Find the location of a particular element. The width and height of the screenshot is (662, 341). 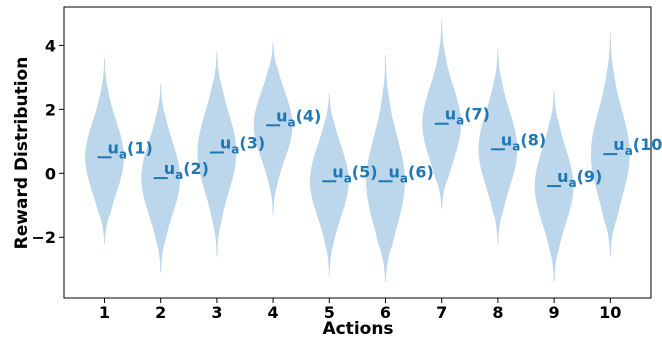

mean-label-action-10: ua(10) is located at coordinates (637, 146).